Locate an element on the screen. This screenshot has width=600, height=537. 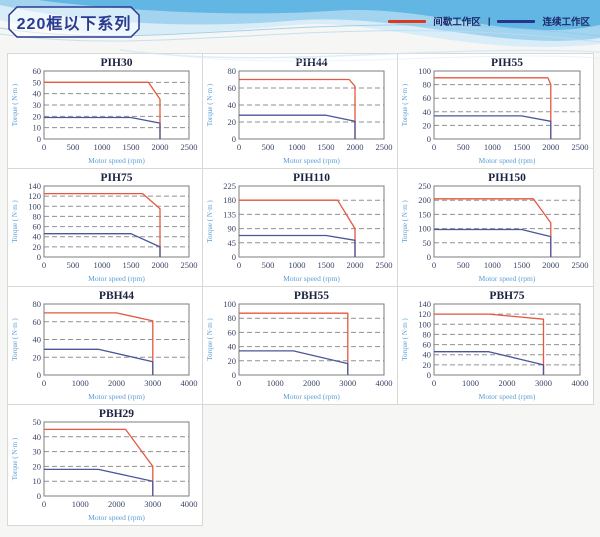
intermittent-zone-line-icon is located at coordinates (407, 21).